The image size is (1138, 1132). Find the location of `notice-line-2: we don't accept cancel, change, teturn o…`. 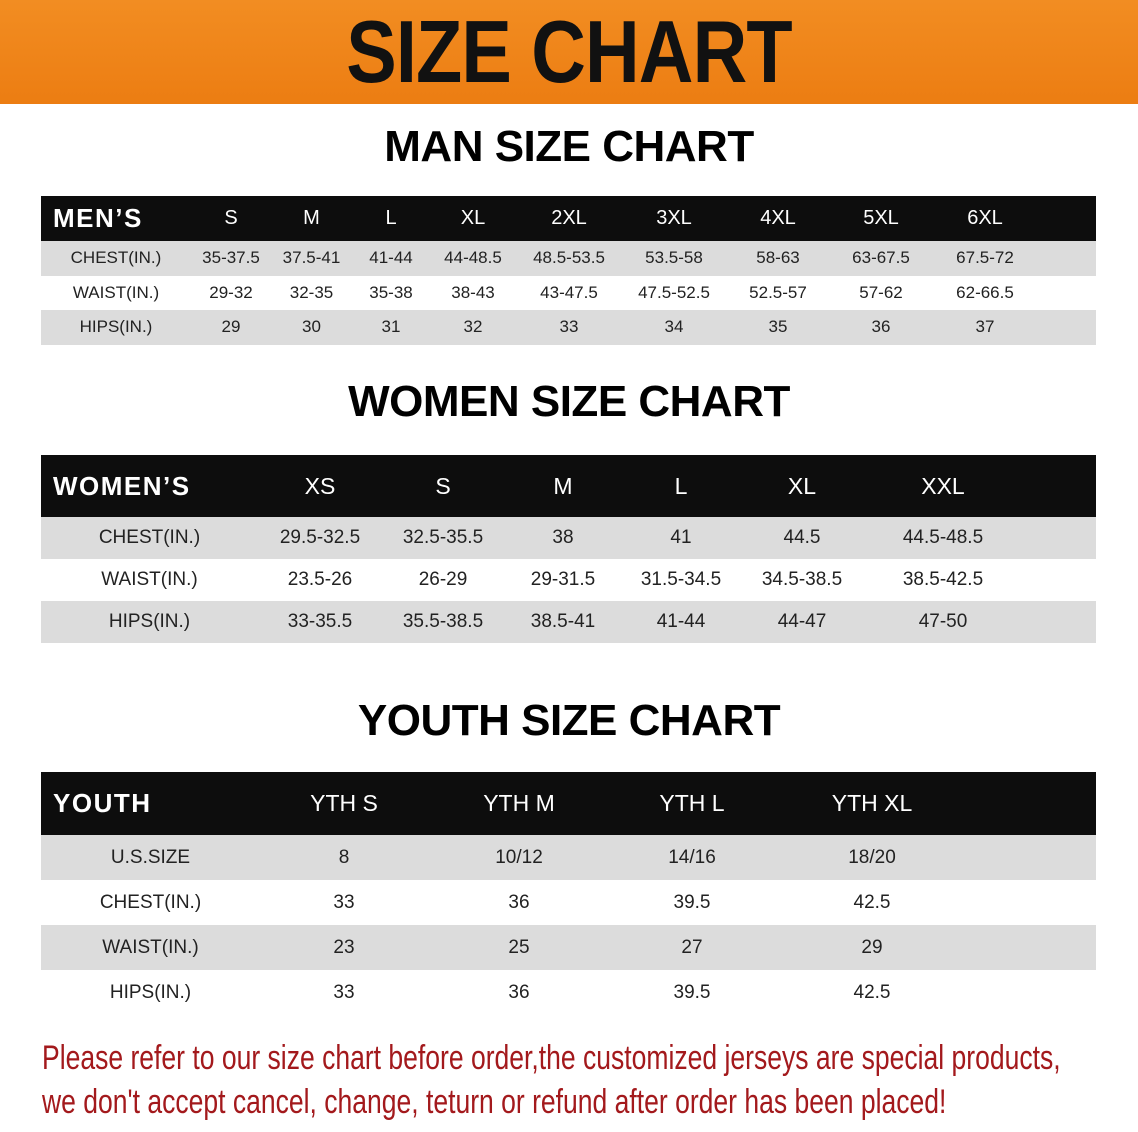

notice-line-2: we don't accept cancel, change, teturn o… is located at coordinates (494, 1102).